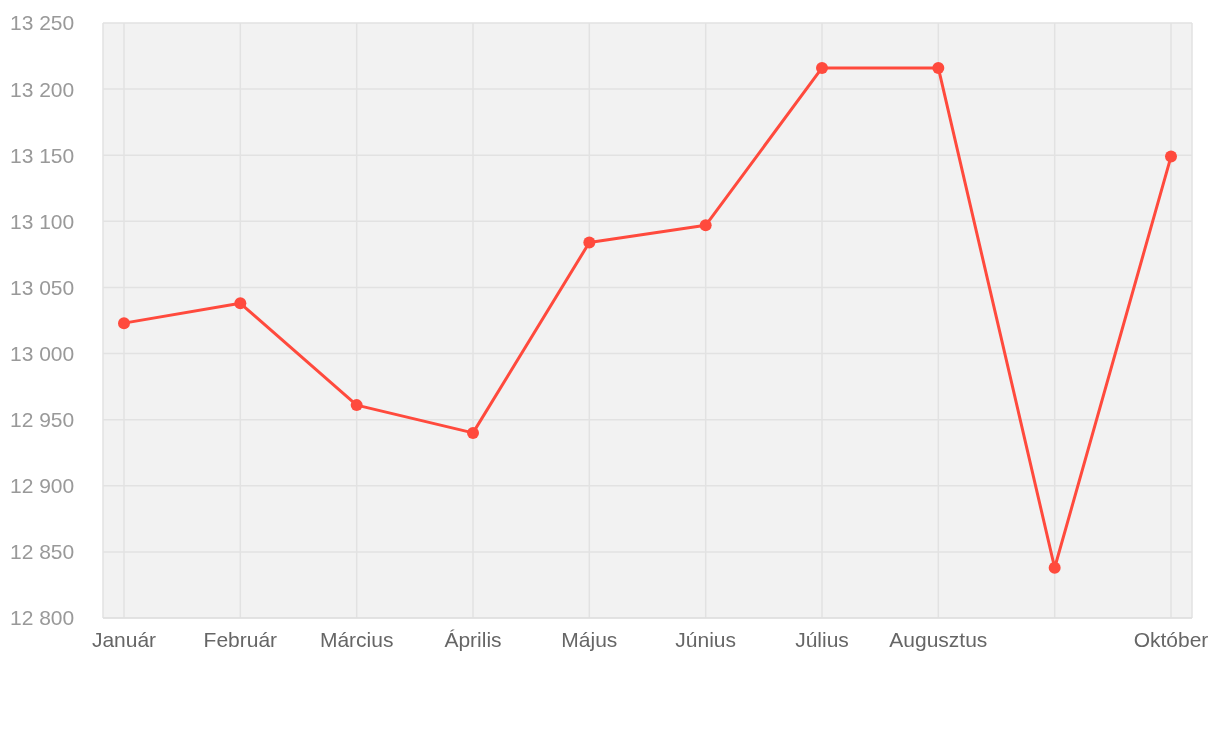 This screenshot has height=740, width=1220. I want to click on y-tick-label: 12 800, so click(42, 618).